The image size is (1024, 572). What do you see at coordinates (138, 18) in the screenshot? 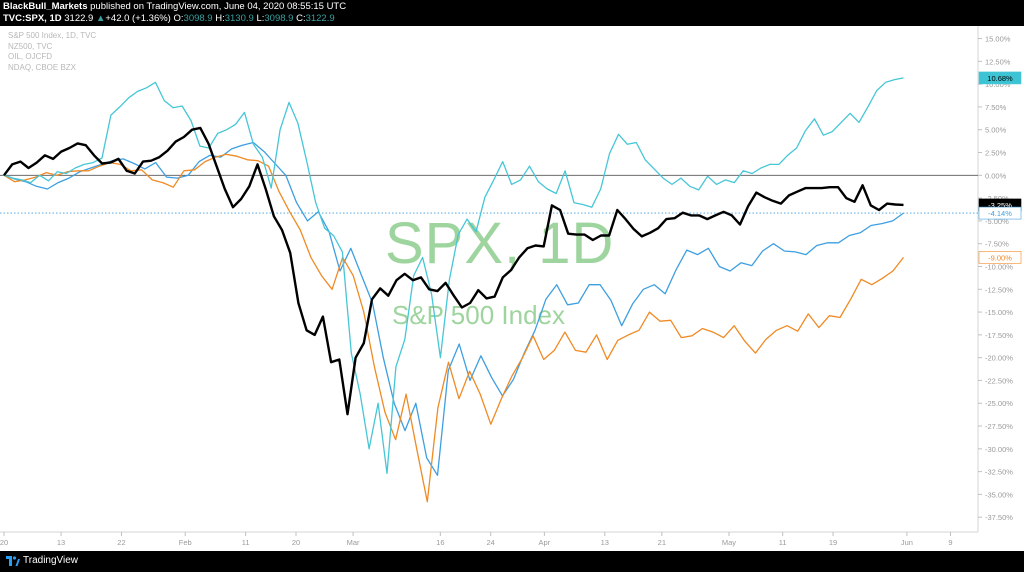
I see `price-change: +42.0 (+1.36%)` at bounding box center [138, 18].